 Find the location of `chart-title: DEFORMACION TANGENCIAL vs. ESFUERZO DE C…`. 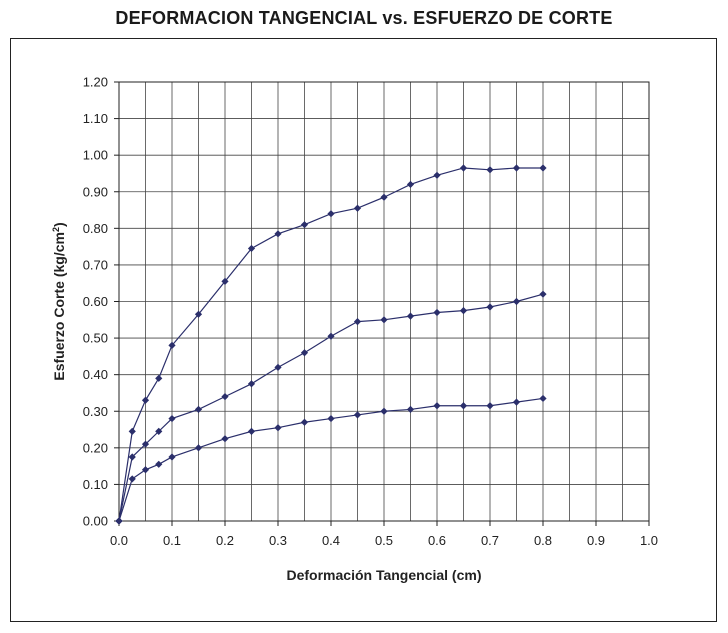

chart-title: DEFORMACION TANGENCIAL vs. ESFUERZO DE C… is located at coordinates (364, 18).